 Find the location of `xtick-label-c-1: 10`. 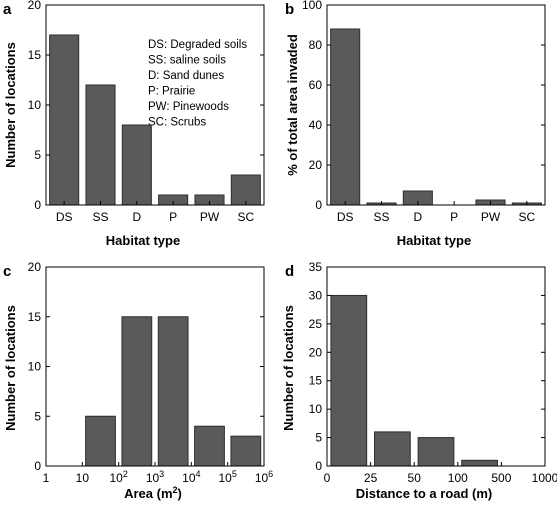

xtick-label-c-1: 10 is located at coordinates (83, 478).